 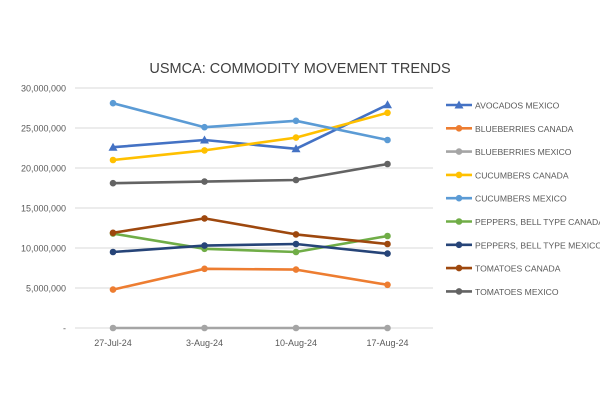 What do you see at coordinates (524, 129) in the screenshot?
I see `legend-label: BLUEBERRIES CANADA` at bounding box center [524, 129].